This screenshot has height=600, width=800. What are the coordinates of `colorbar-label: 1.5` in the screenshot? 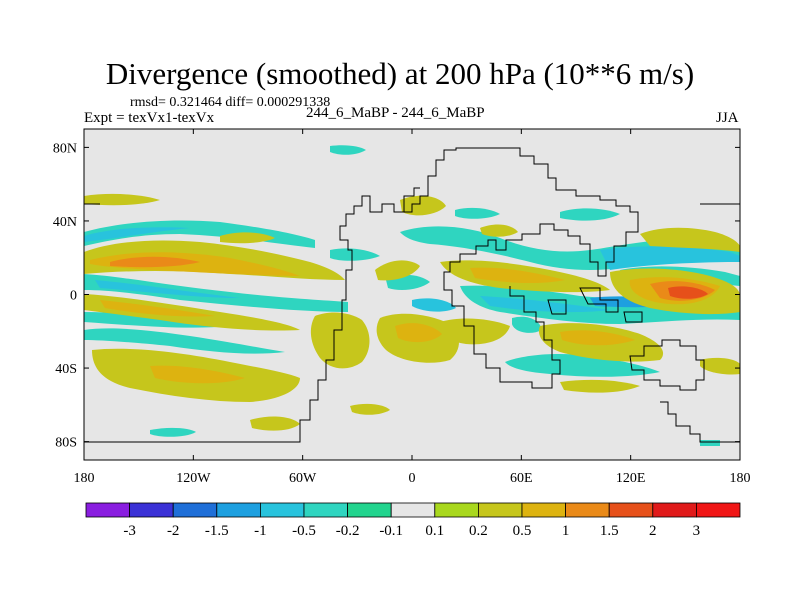 It's located at (609, 531).